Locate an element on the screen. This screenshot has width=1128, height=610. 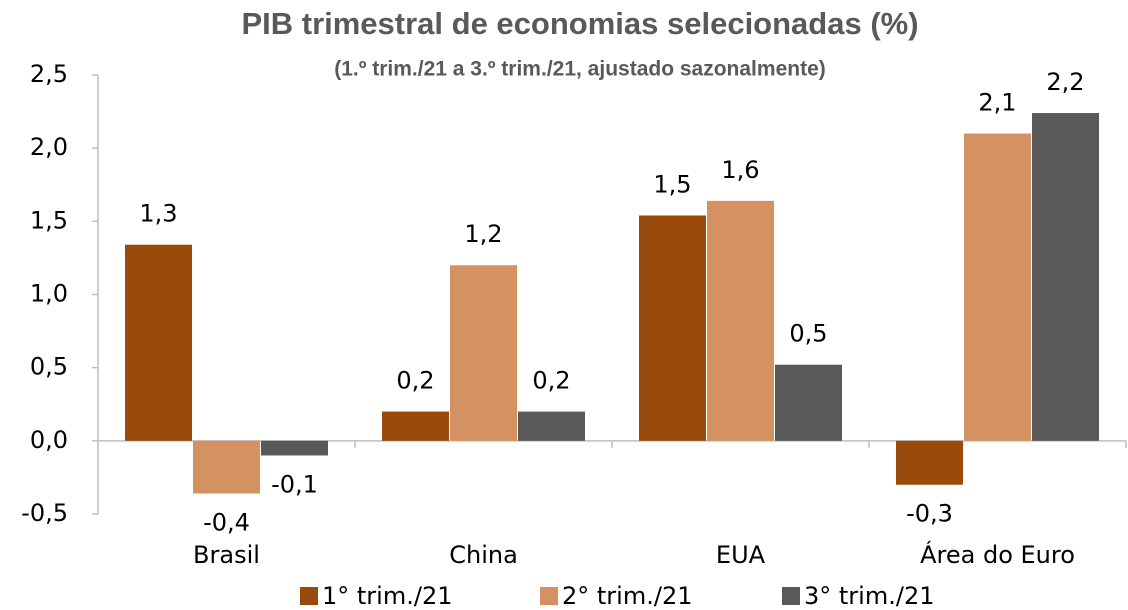
data-label: 2,1 is located at coordinates (997, 103).